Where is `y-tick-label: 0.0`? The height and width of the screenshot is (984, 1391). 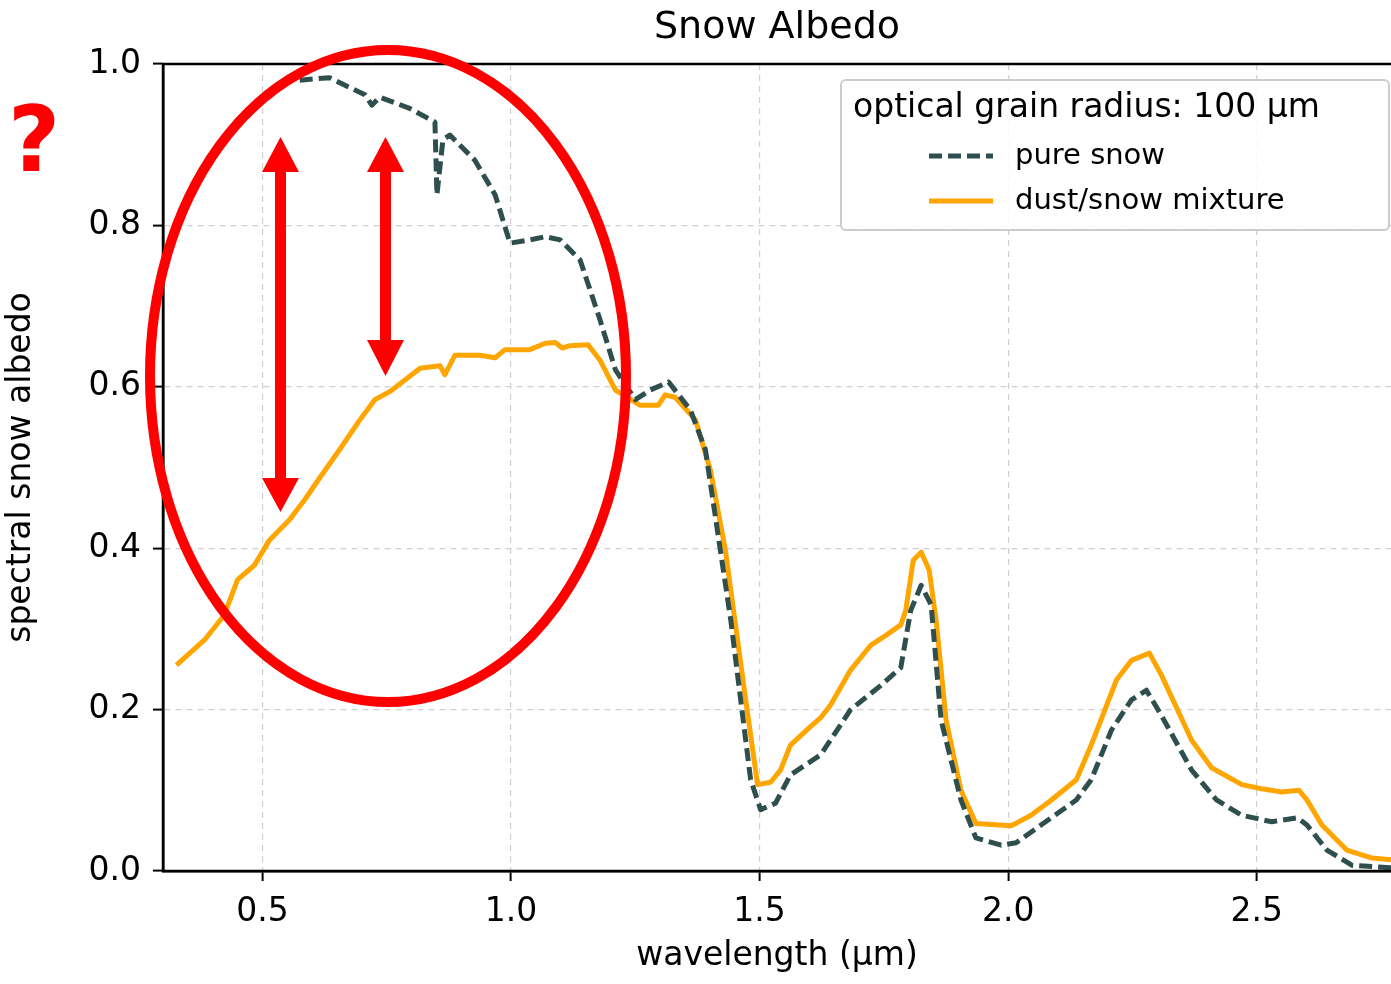 y-tick-label: 0.0 is located at coordinates (114, 868).